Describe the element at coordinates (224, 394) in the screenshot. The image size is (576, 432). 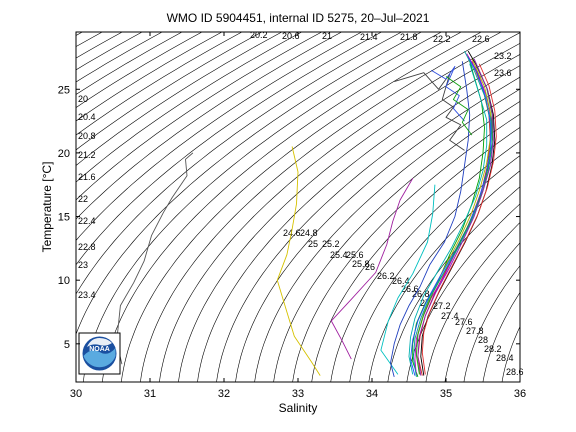
I see `x-tick-label: 32` at that location.